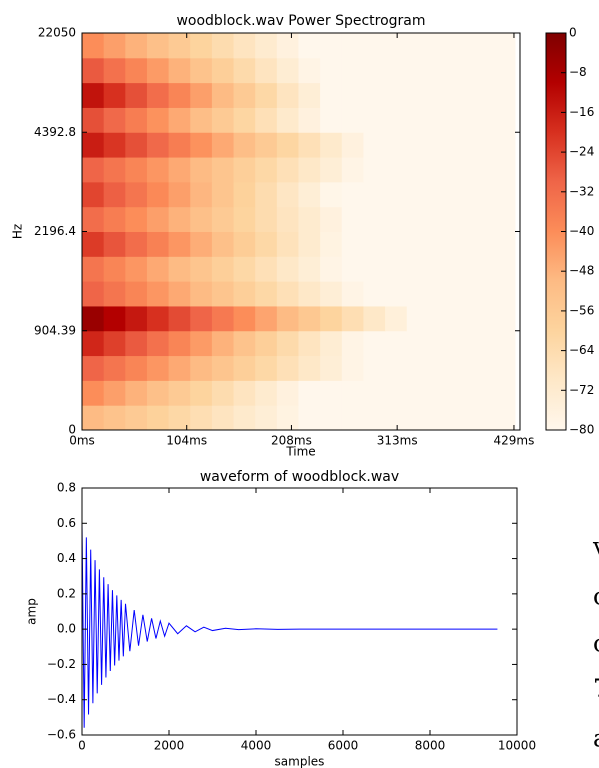  What do you see at coordinates (581, 152) in the screenshot?
I see `colorbar-tick-label: −24` at bounding box center [581, 152].